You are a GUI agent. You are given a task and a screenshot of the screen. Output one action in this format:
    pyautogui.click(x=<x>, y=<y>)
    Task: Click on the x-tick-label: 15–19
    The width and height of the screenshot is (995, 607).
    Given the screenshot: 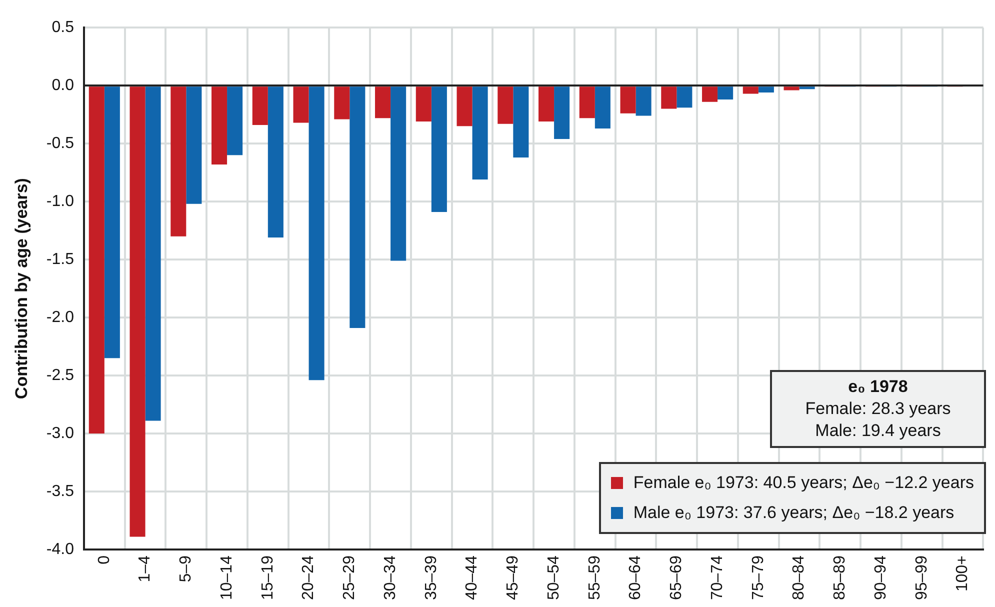 What is the action you would take?
    pyautogui.click(x=267, y=577)
    